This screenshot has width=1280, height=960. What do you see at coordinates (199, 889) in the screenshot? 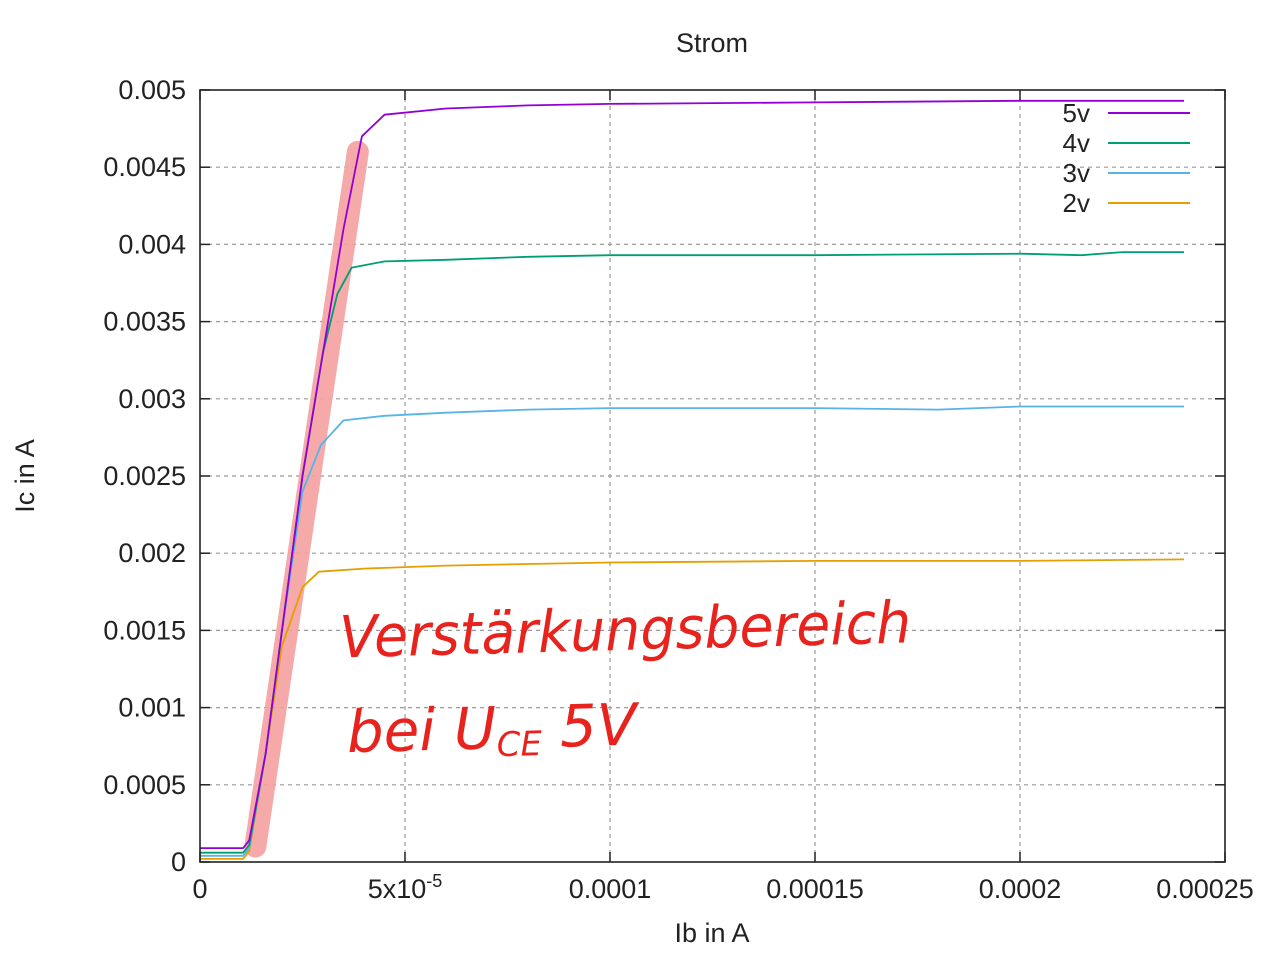
I see `x-tick-label: 0` at bounding box center [199, 889].